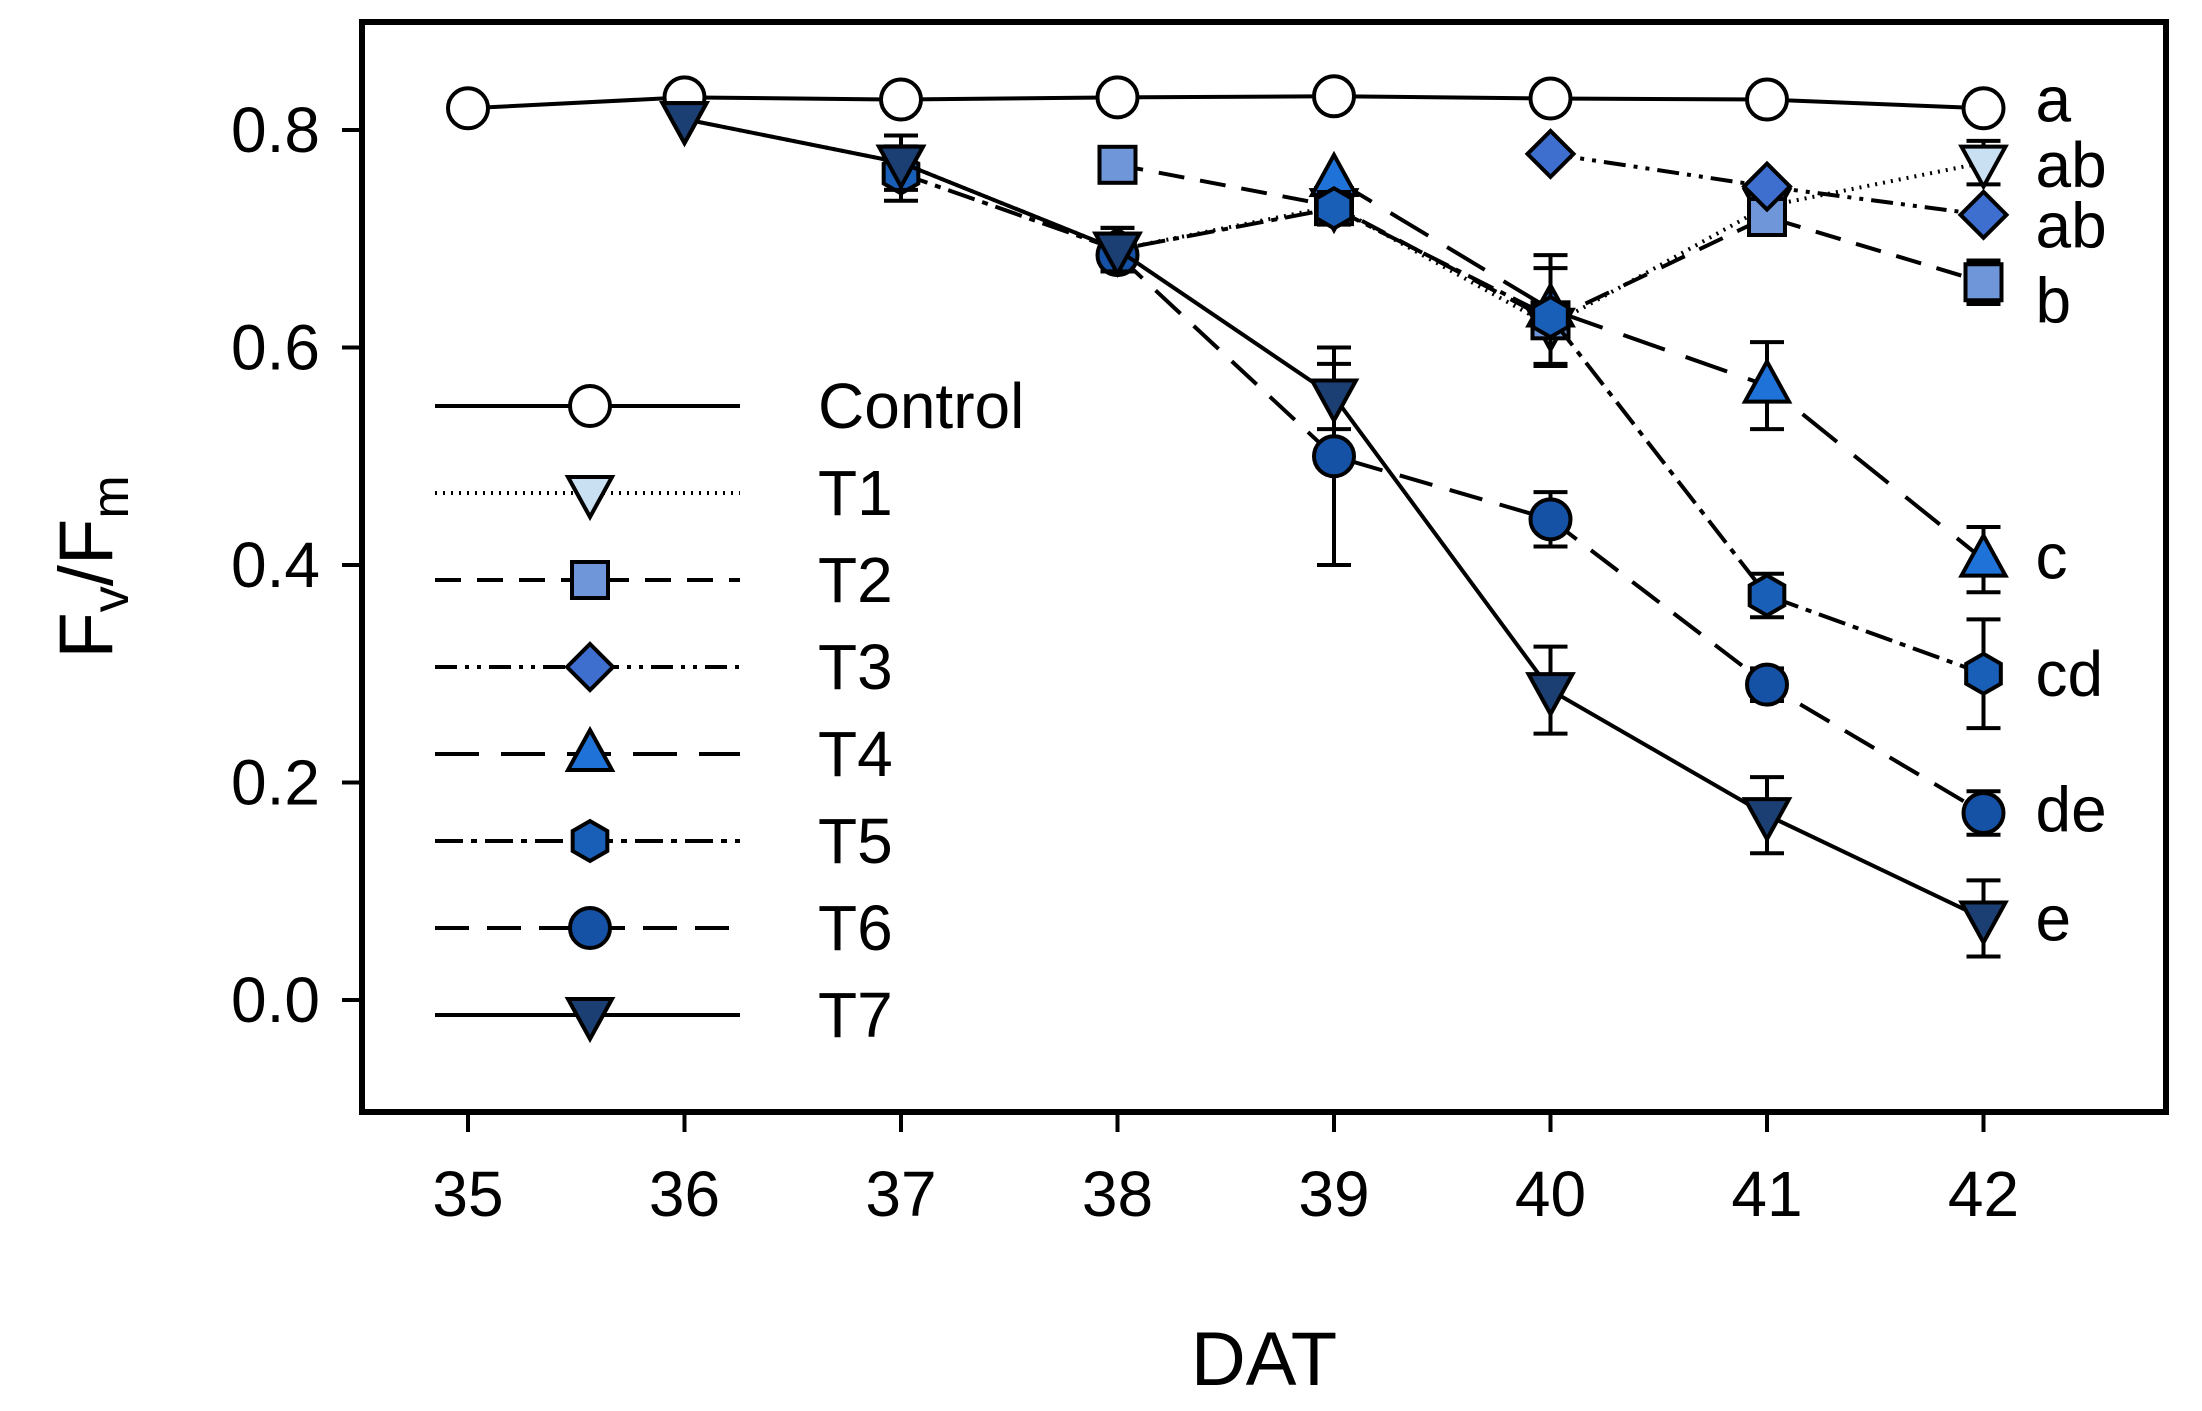 The image size is (2202, 1411). Describe the element at coordinates (1117, 1194) in the screenshot. I see `x-tick-label: 38` at that location.